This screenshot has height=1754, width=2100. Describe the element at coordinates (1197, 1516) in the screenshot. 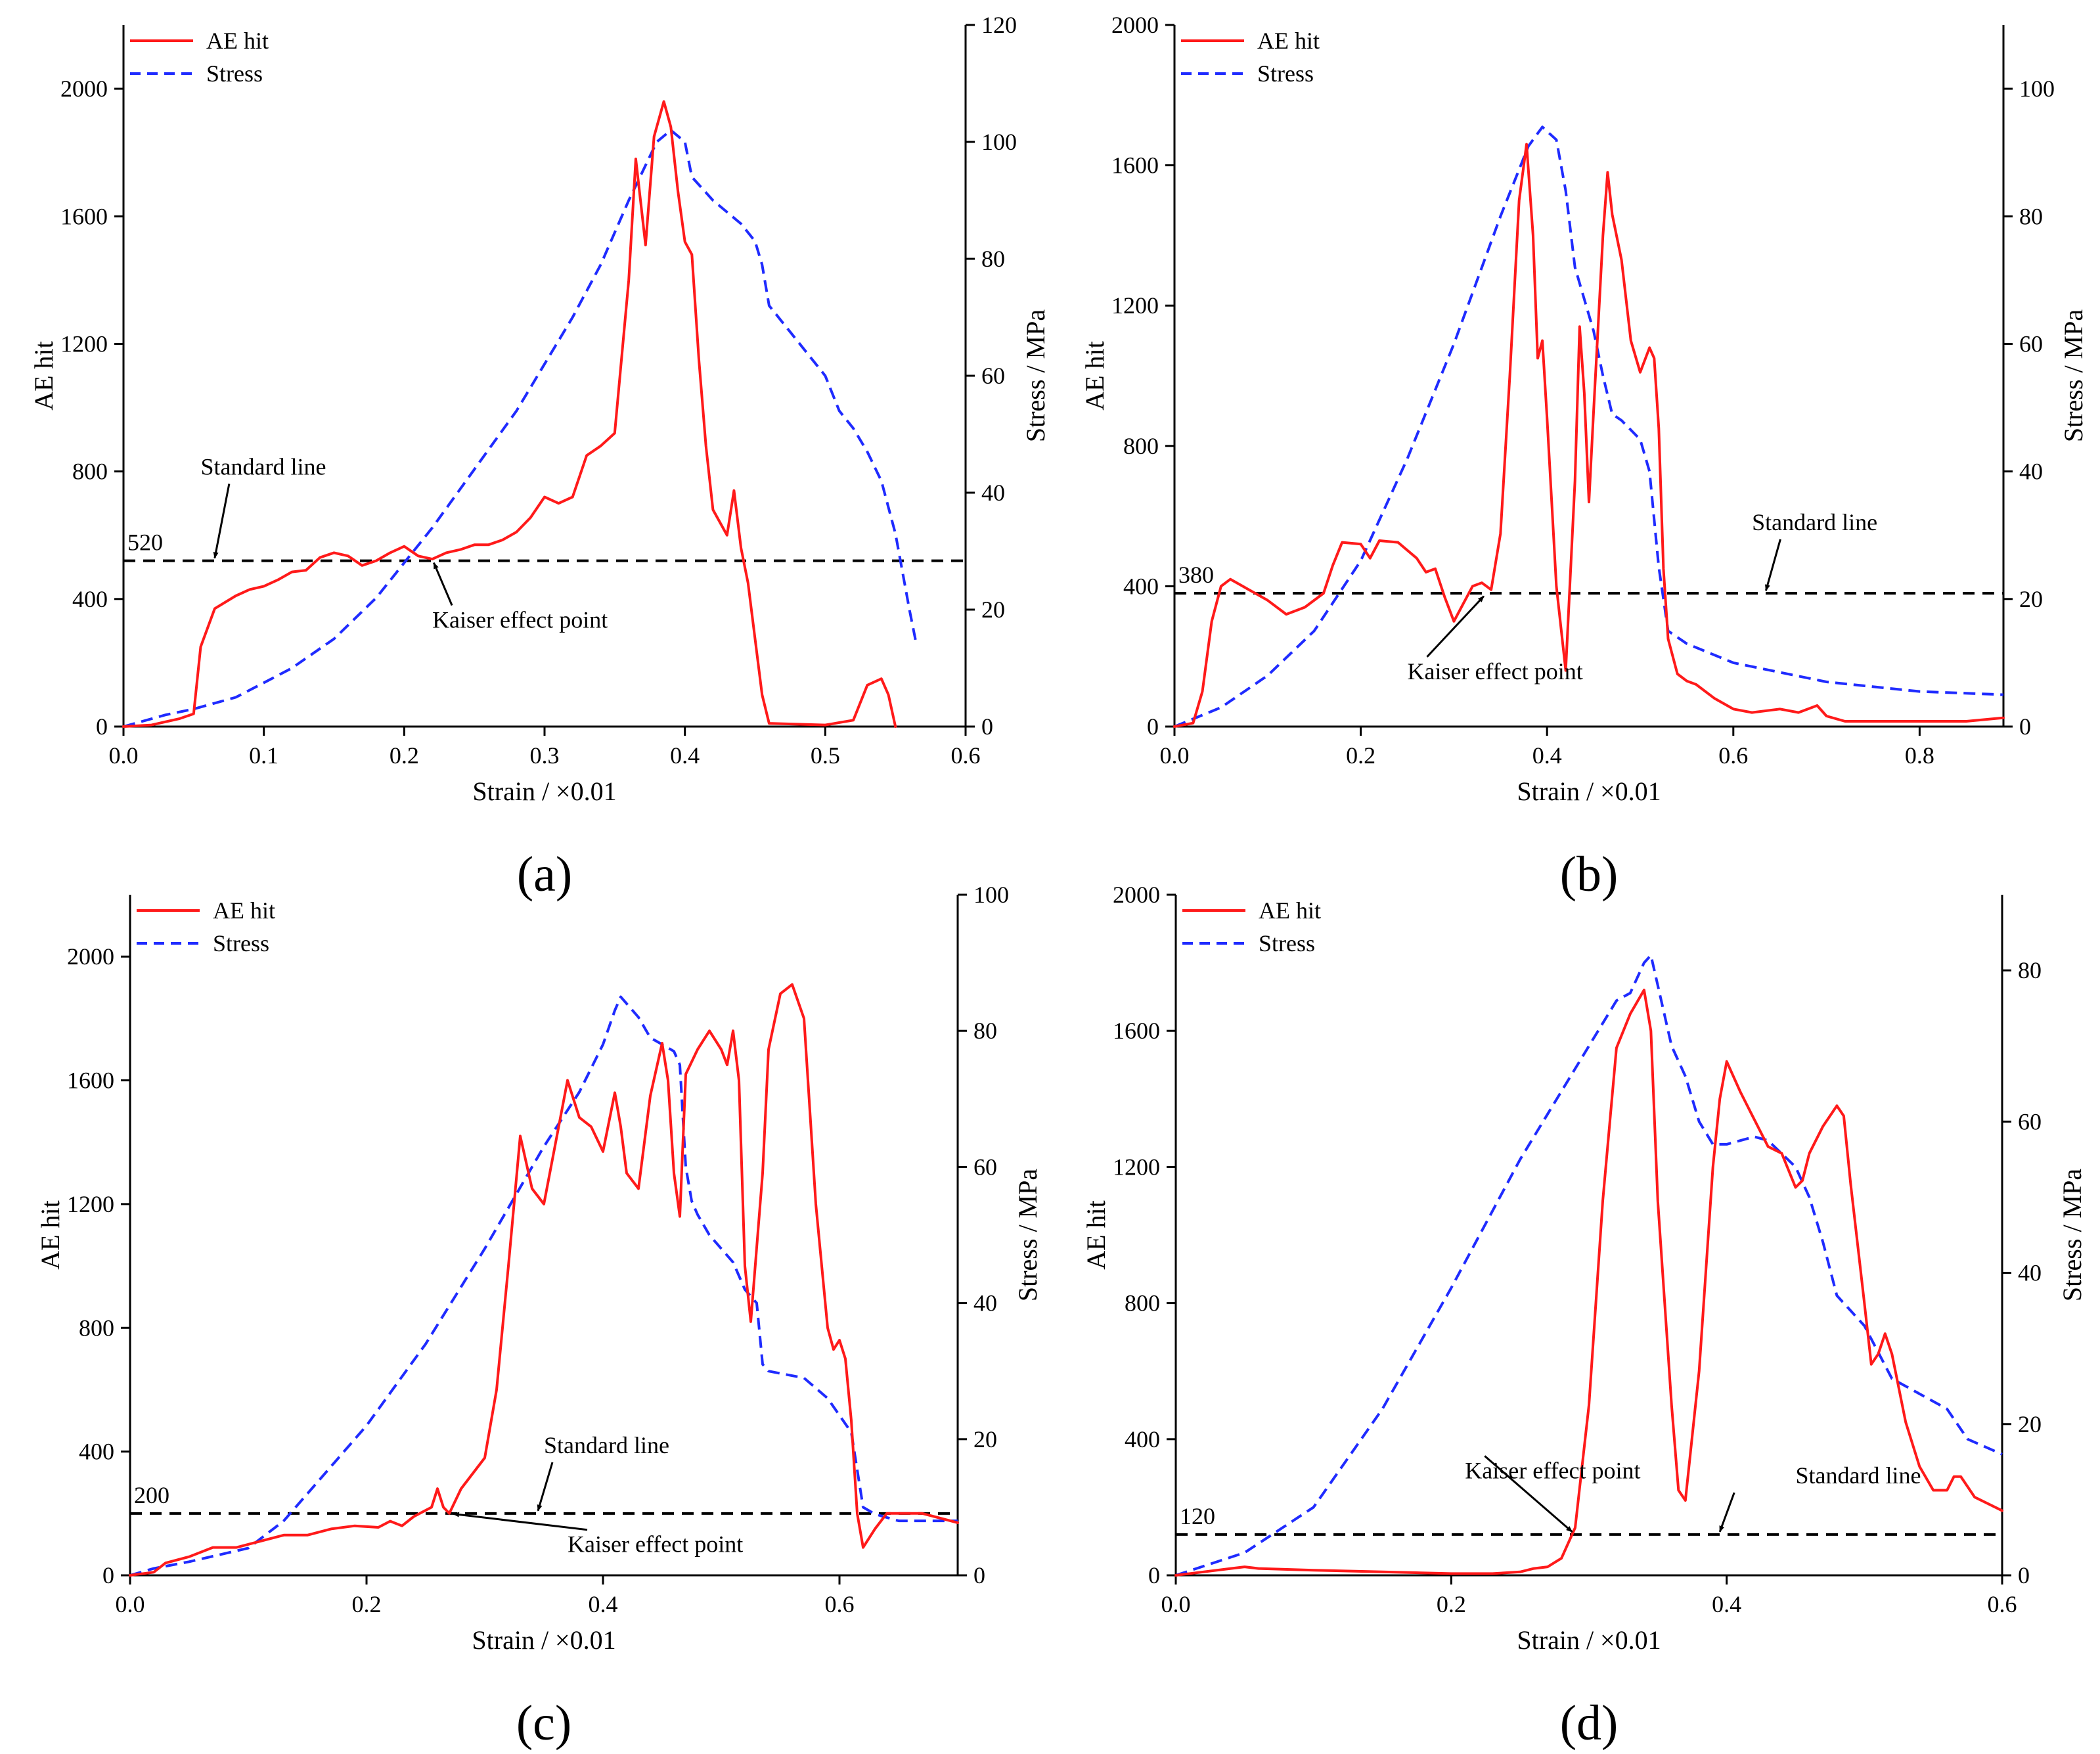

I see `standard-value-label: 120` at that location.